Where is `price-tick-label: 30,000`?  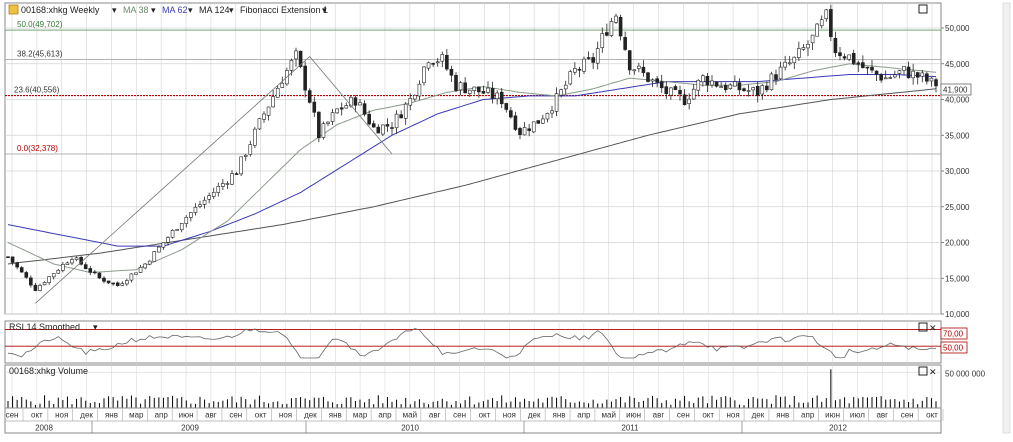
price-tick-label: 30,000 is located at coordinates (957, 171).